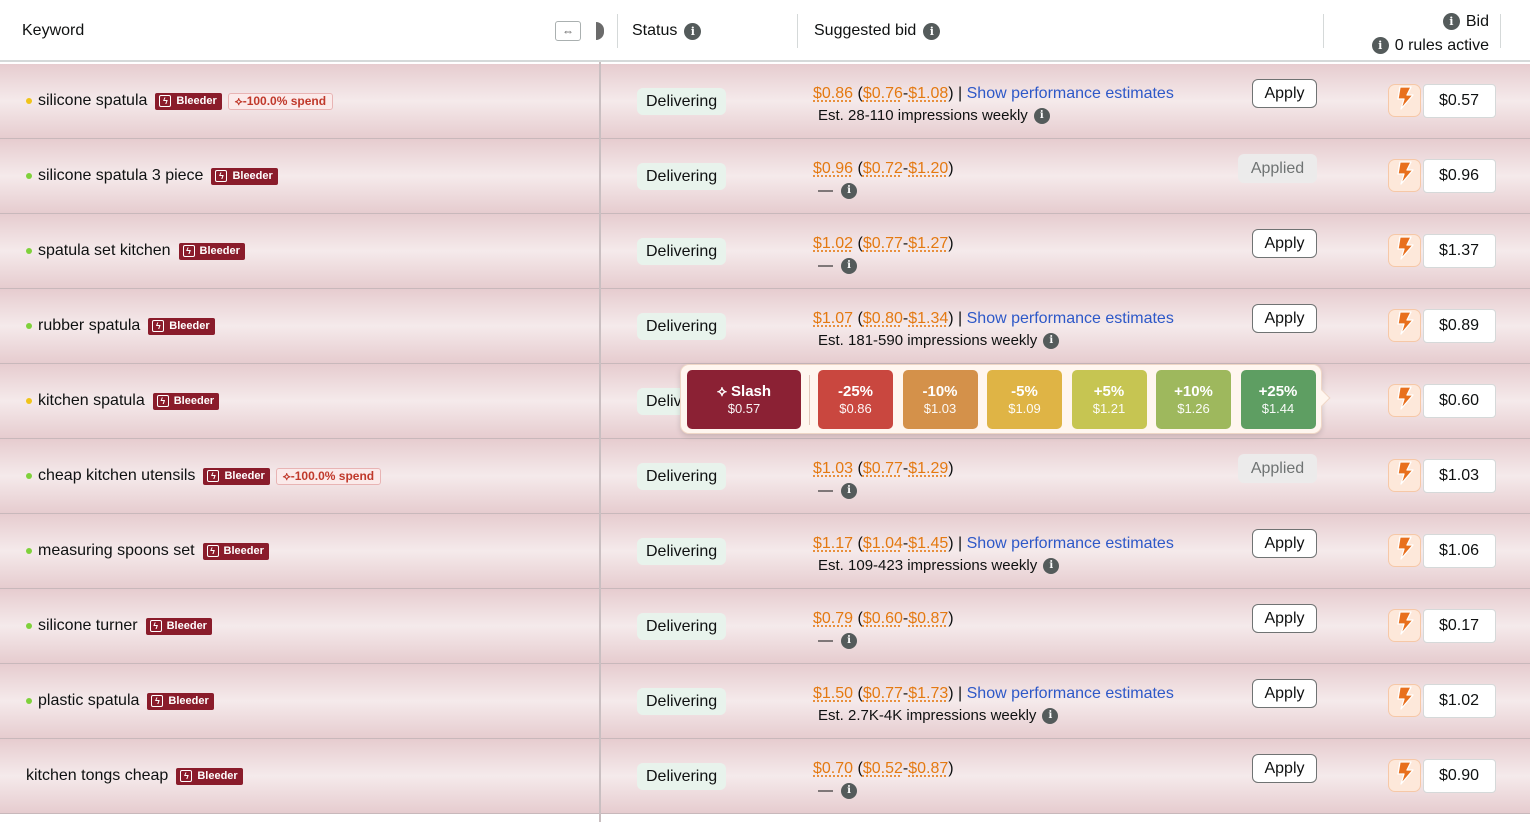 The image size is (1530, 822). Describe the element at coordinates (1278, 399) in the screenshot. I see `bid-option-button: +25% $1.44` at that location.